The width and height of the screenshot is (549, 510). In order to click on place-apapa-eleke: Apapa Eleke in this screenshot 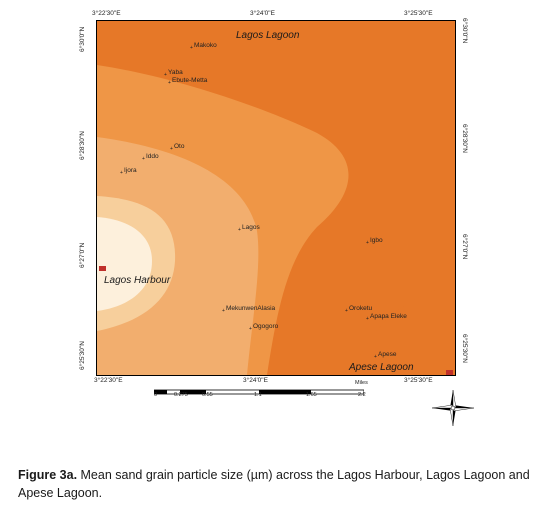, I will do `click(386, 317)`.